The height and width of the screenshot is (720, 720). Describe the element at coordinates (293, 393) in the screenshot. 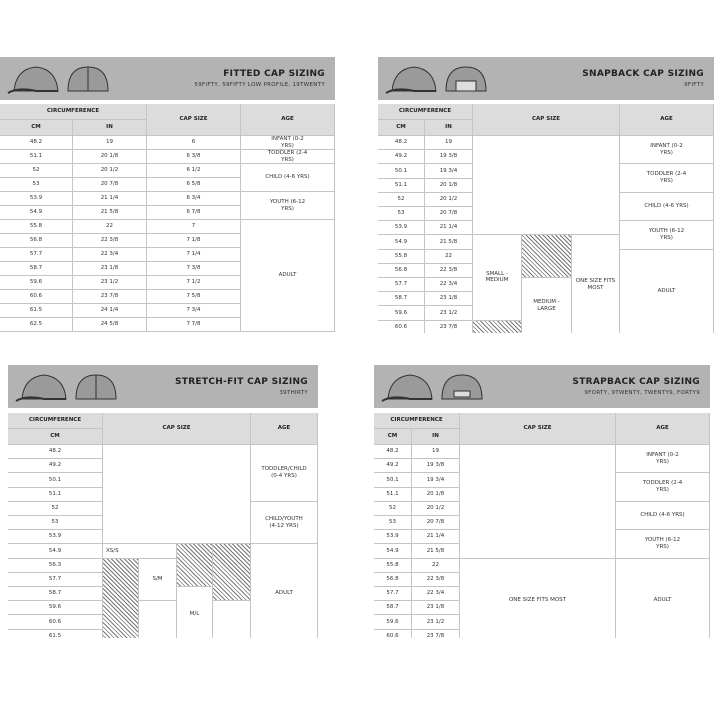

I see `panel-subtitle: 39THIRTY` at that location.